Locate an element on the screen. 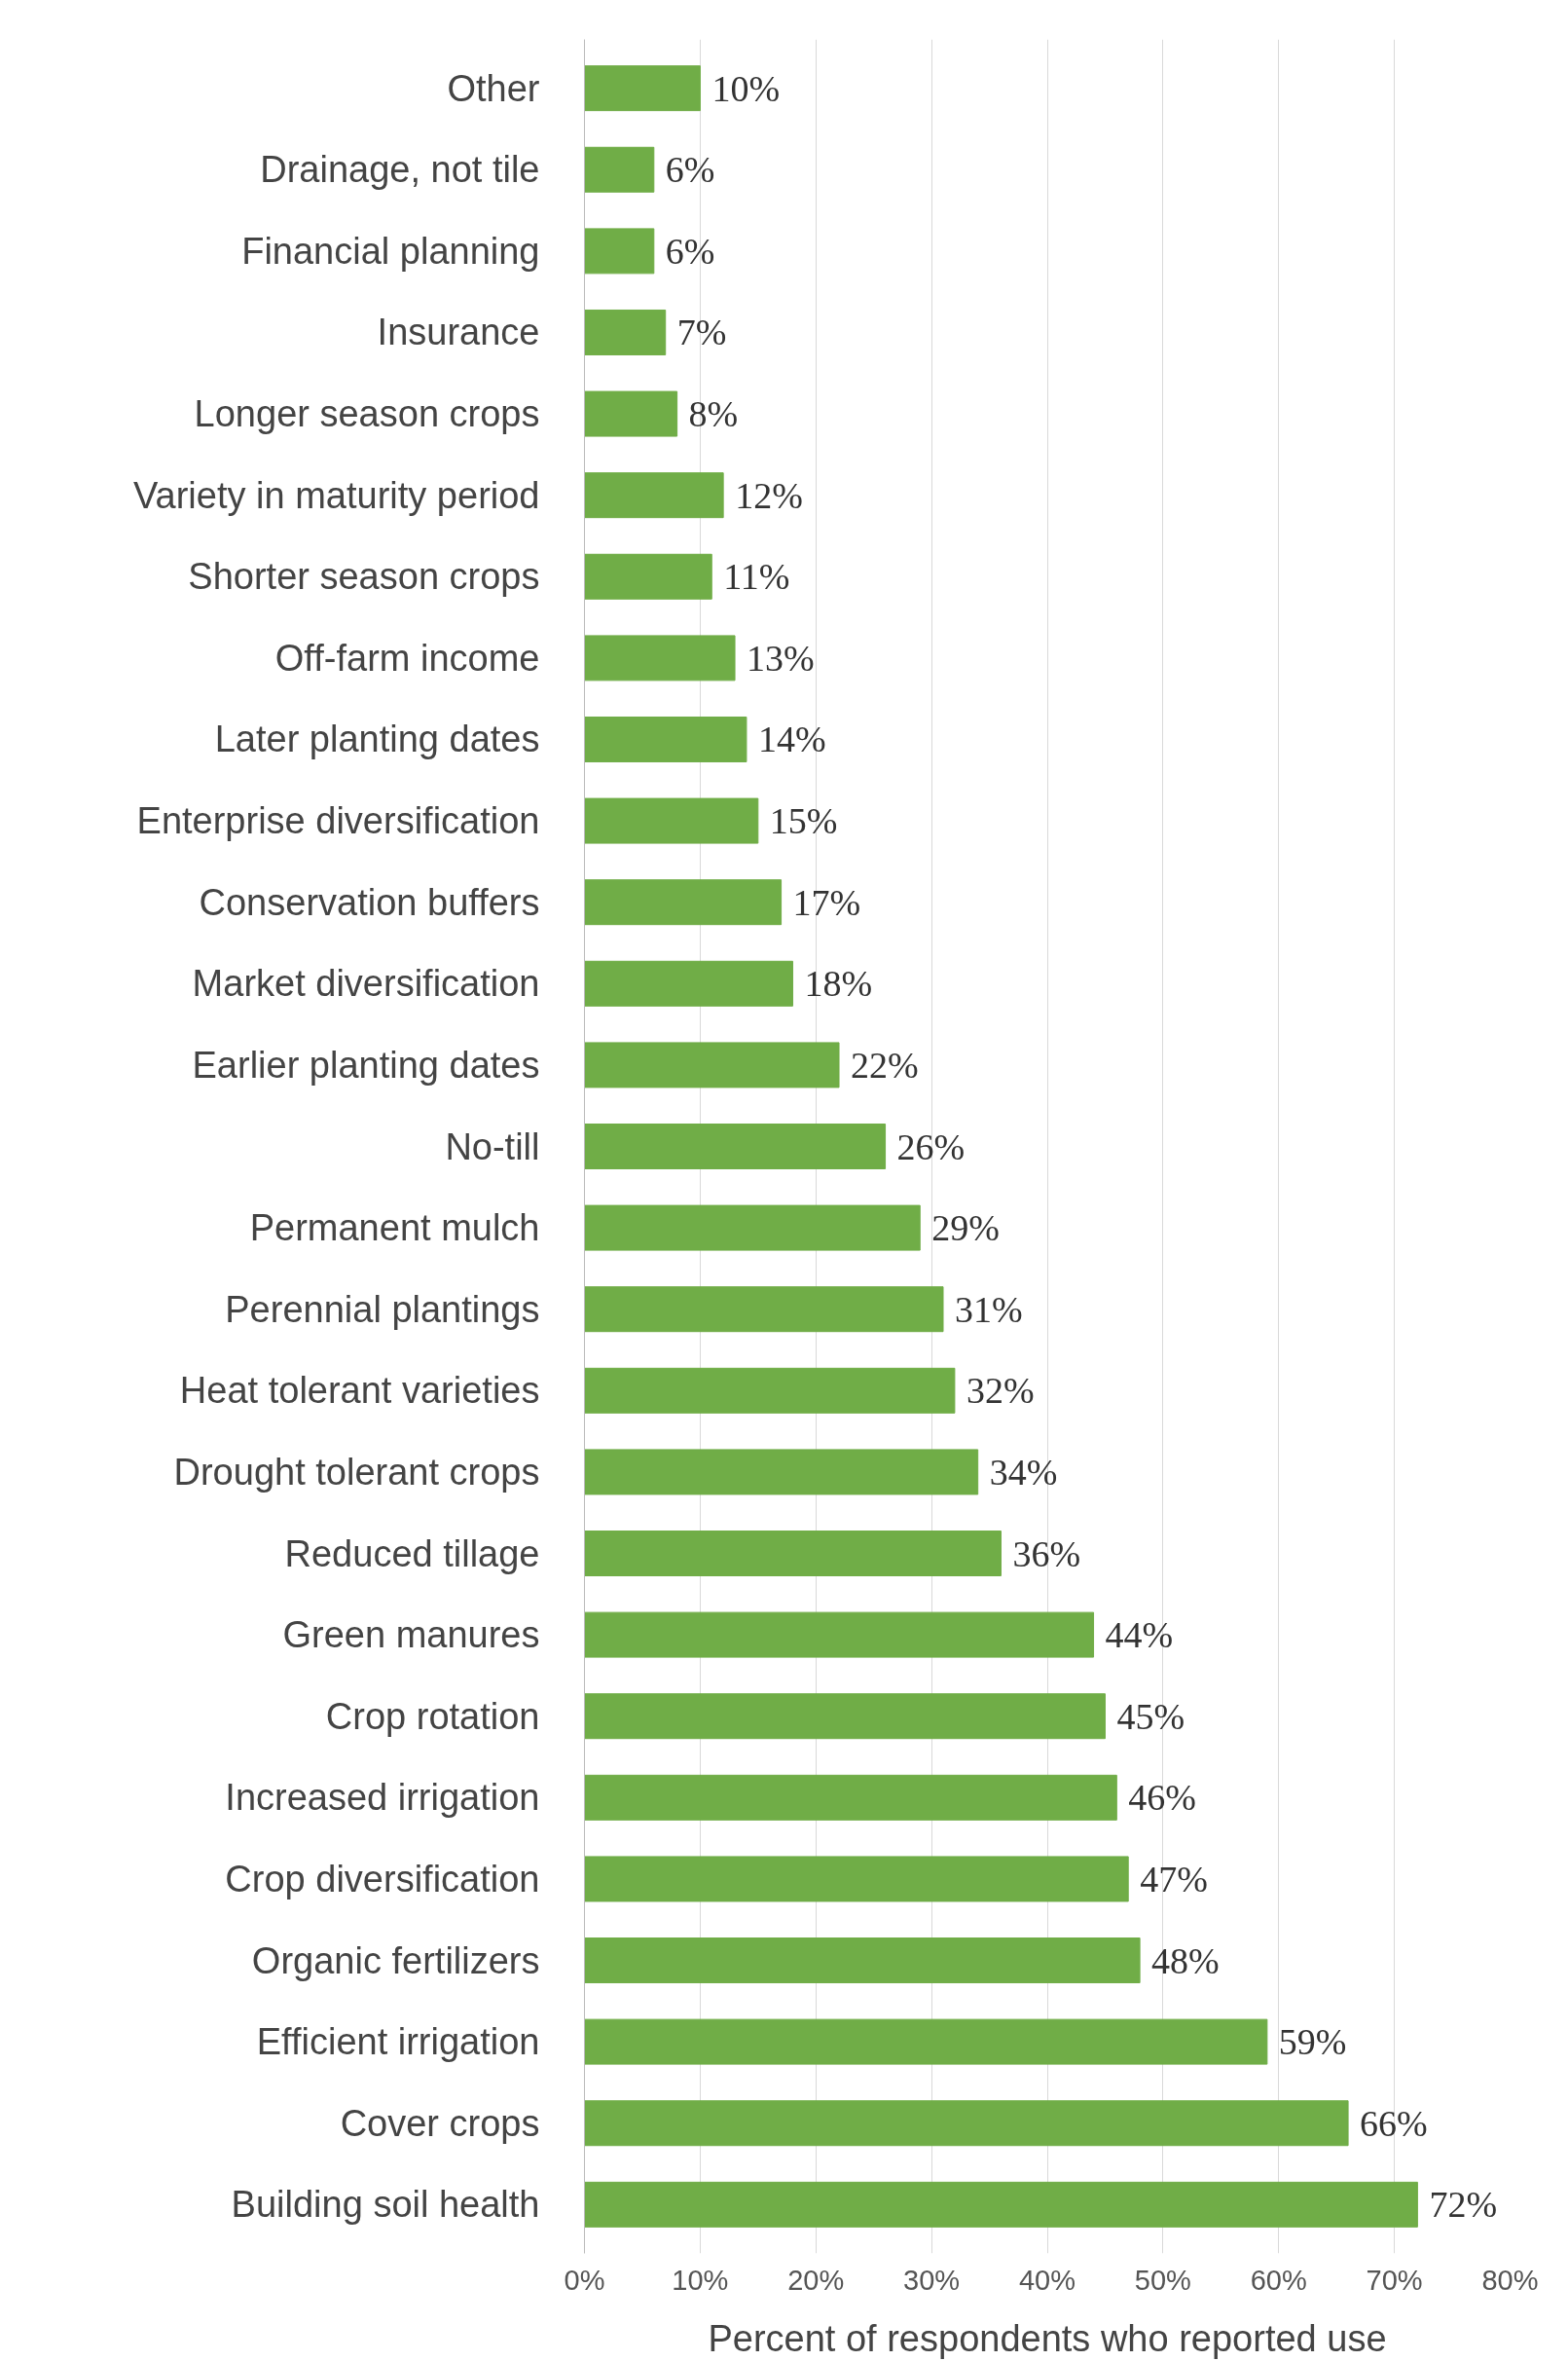  data-label: 47% is located at coordinates (1174, 1879).